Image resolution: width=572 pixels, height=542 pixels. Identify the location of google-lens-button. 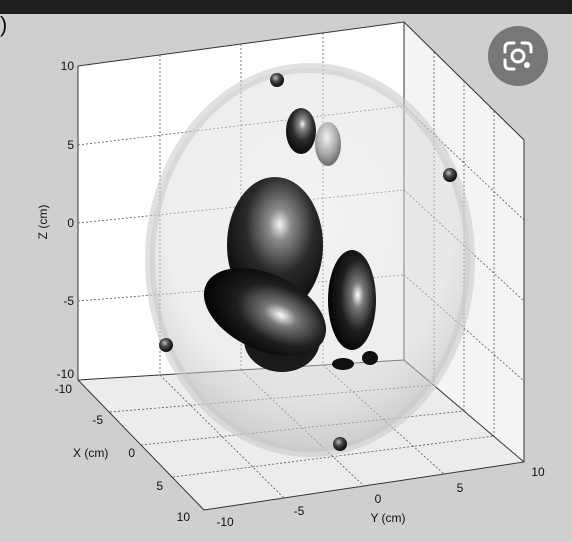
(518, 56).